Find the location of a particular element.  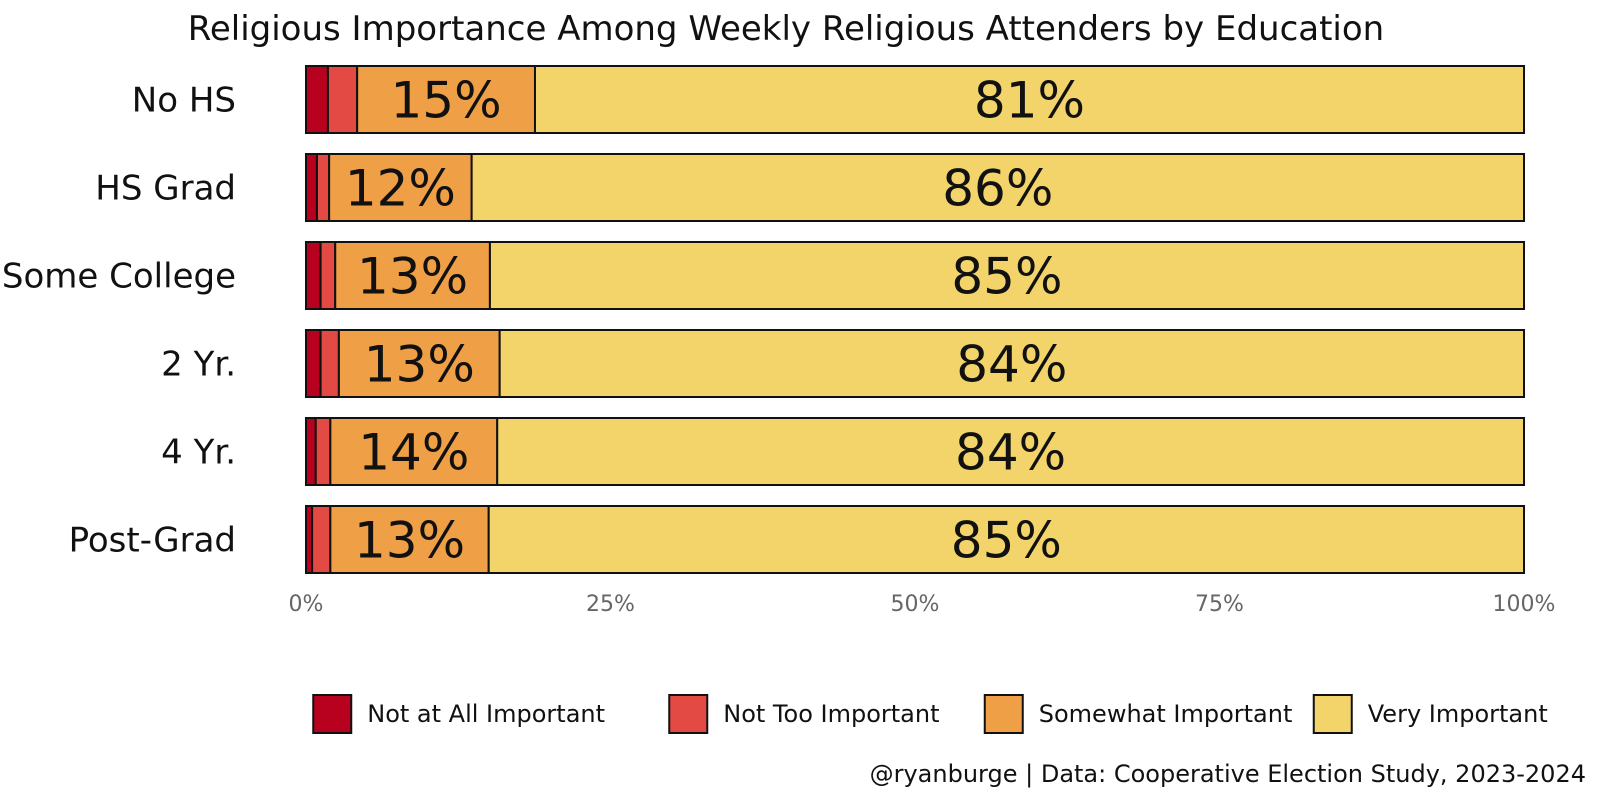

legend-label-somewhat-important: Somewhat Important is located at coordinates (1166, 714).